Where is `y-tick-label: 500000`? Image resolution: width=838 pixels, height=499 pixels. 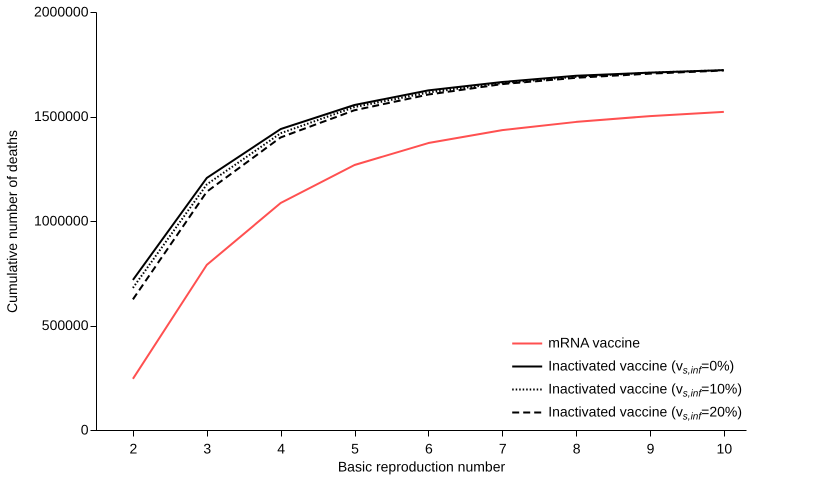
y-tick-label: 500000 is located at coordinates (65, 325).